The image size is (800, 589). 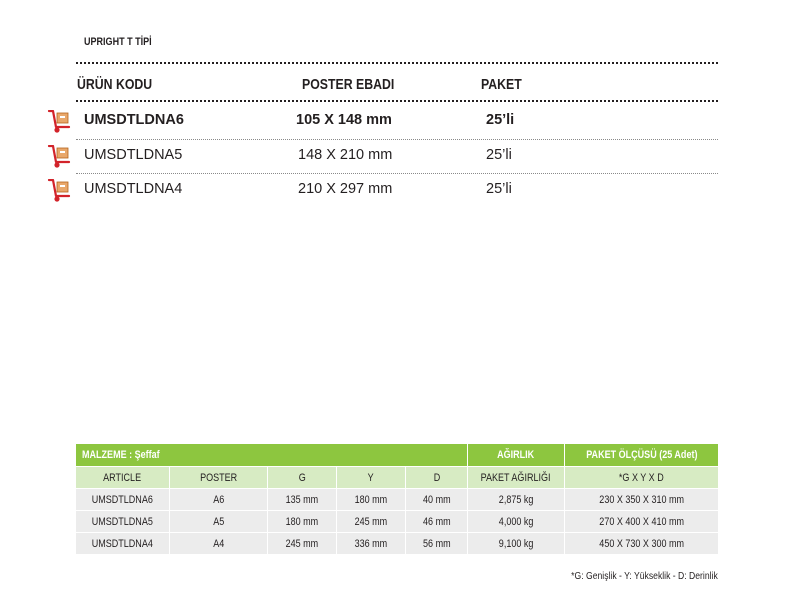 I want to click on cell-text: UMSDTLDNA6, so click(x=122, y=499).